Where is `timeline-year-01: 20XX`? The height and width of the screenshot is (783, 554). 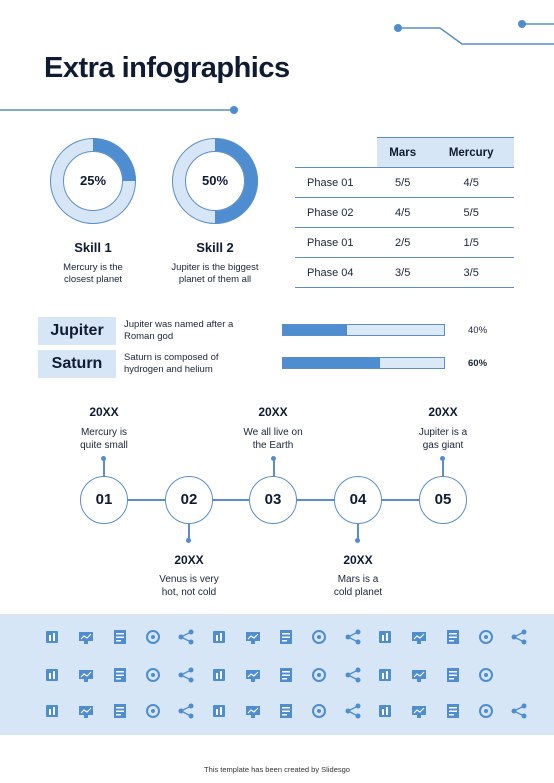
timeline-year-01: 20XX is located at coordinates (104, 412).